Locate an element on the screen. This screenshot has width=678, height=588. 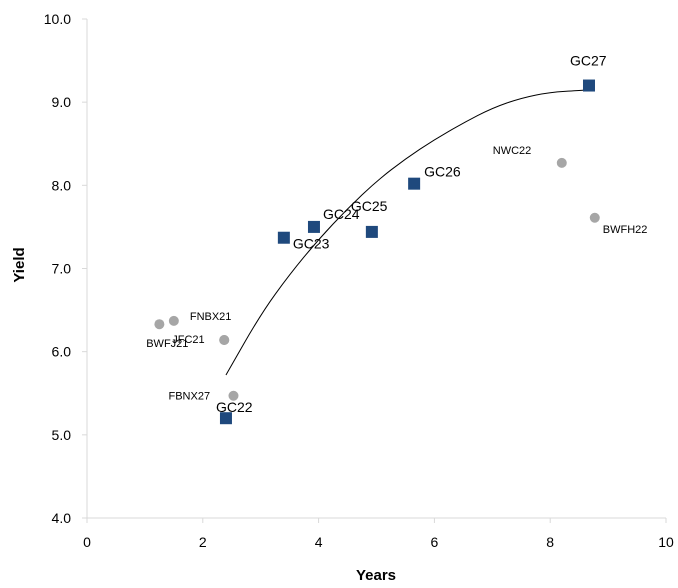
point-label: JFC21 is located at coordinates (188, 340).